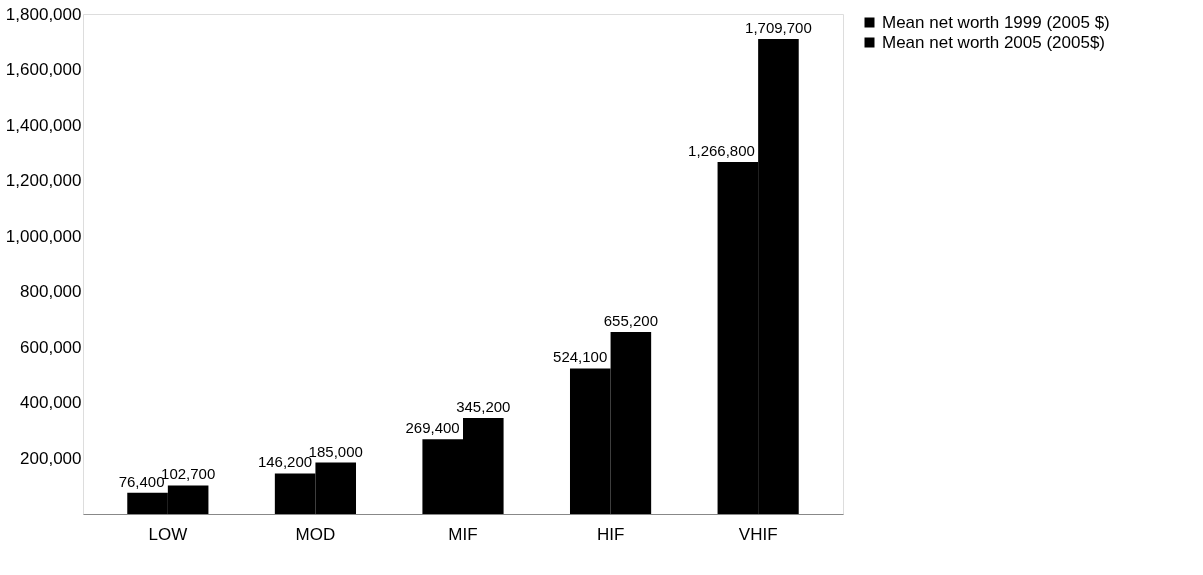 This screenshot has height=575, width=1203. Describe the element at coordinates (483, 407) in the screenshot. I see `data-label: 345,200` at that location.